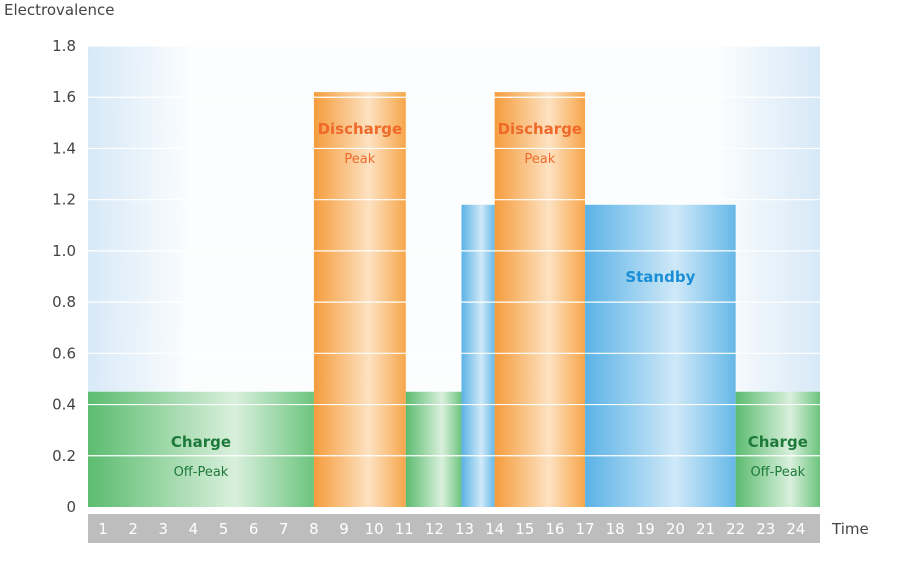 The width and height of the screenshot is (899, 572). Describe the element at coordinates (735, 529) in the screenshot. I see `x-tick-label: 22` at that location.